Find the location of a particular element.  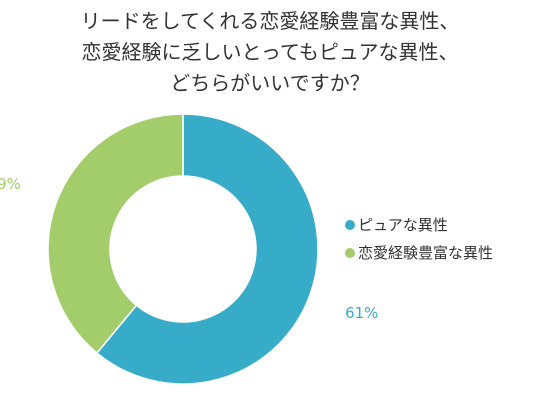

legend-label-experienced: 恋愛経験豊富な異性 is located at coordinates (426, 253).